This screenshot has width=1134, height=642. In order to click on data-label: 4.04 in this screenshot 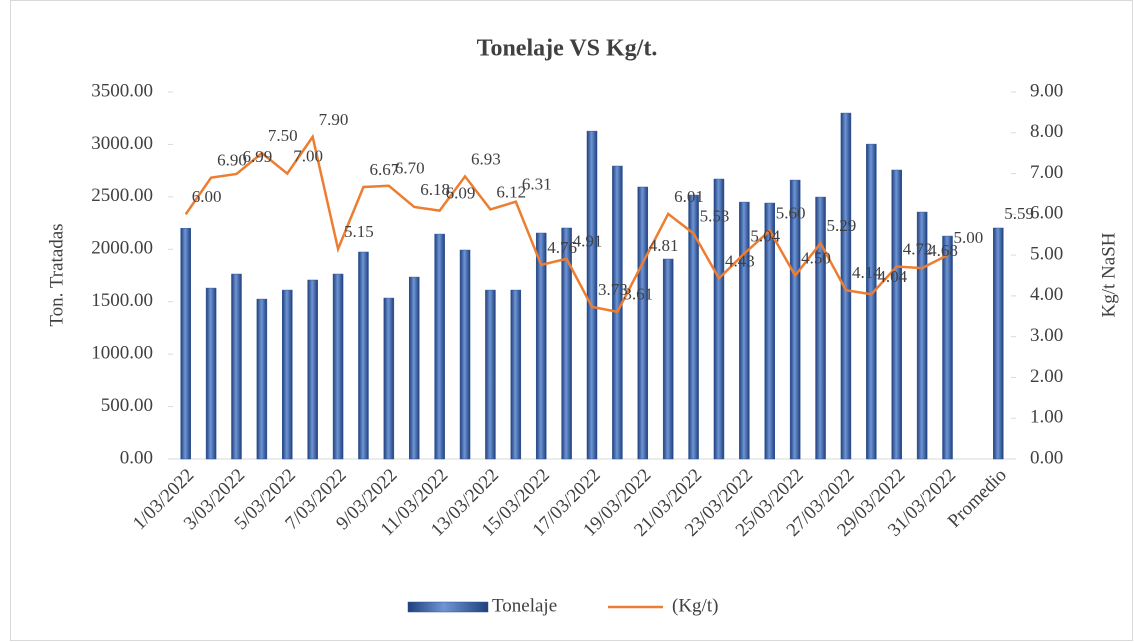, I will do `click(892, 276)`.